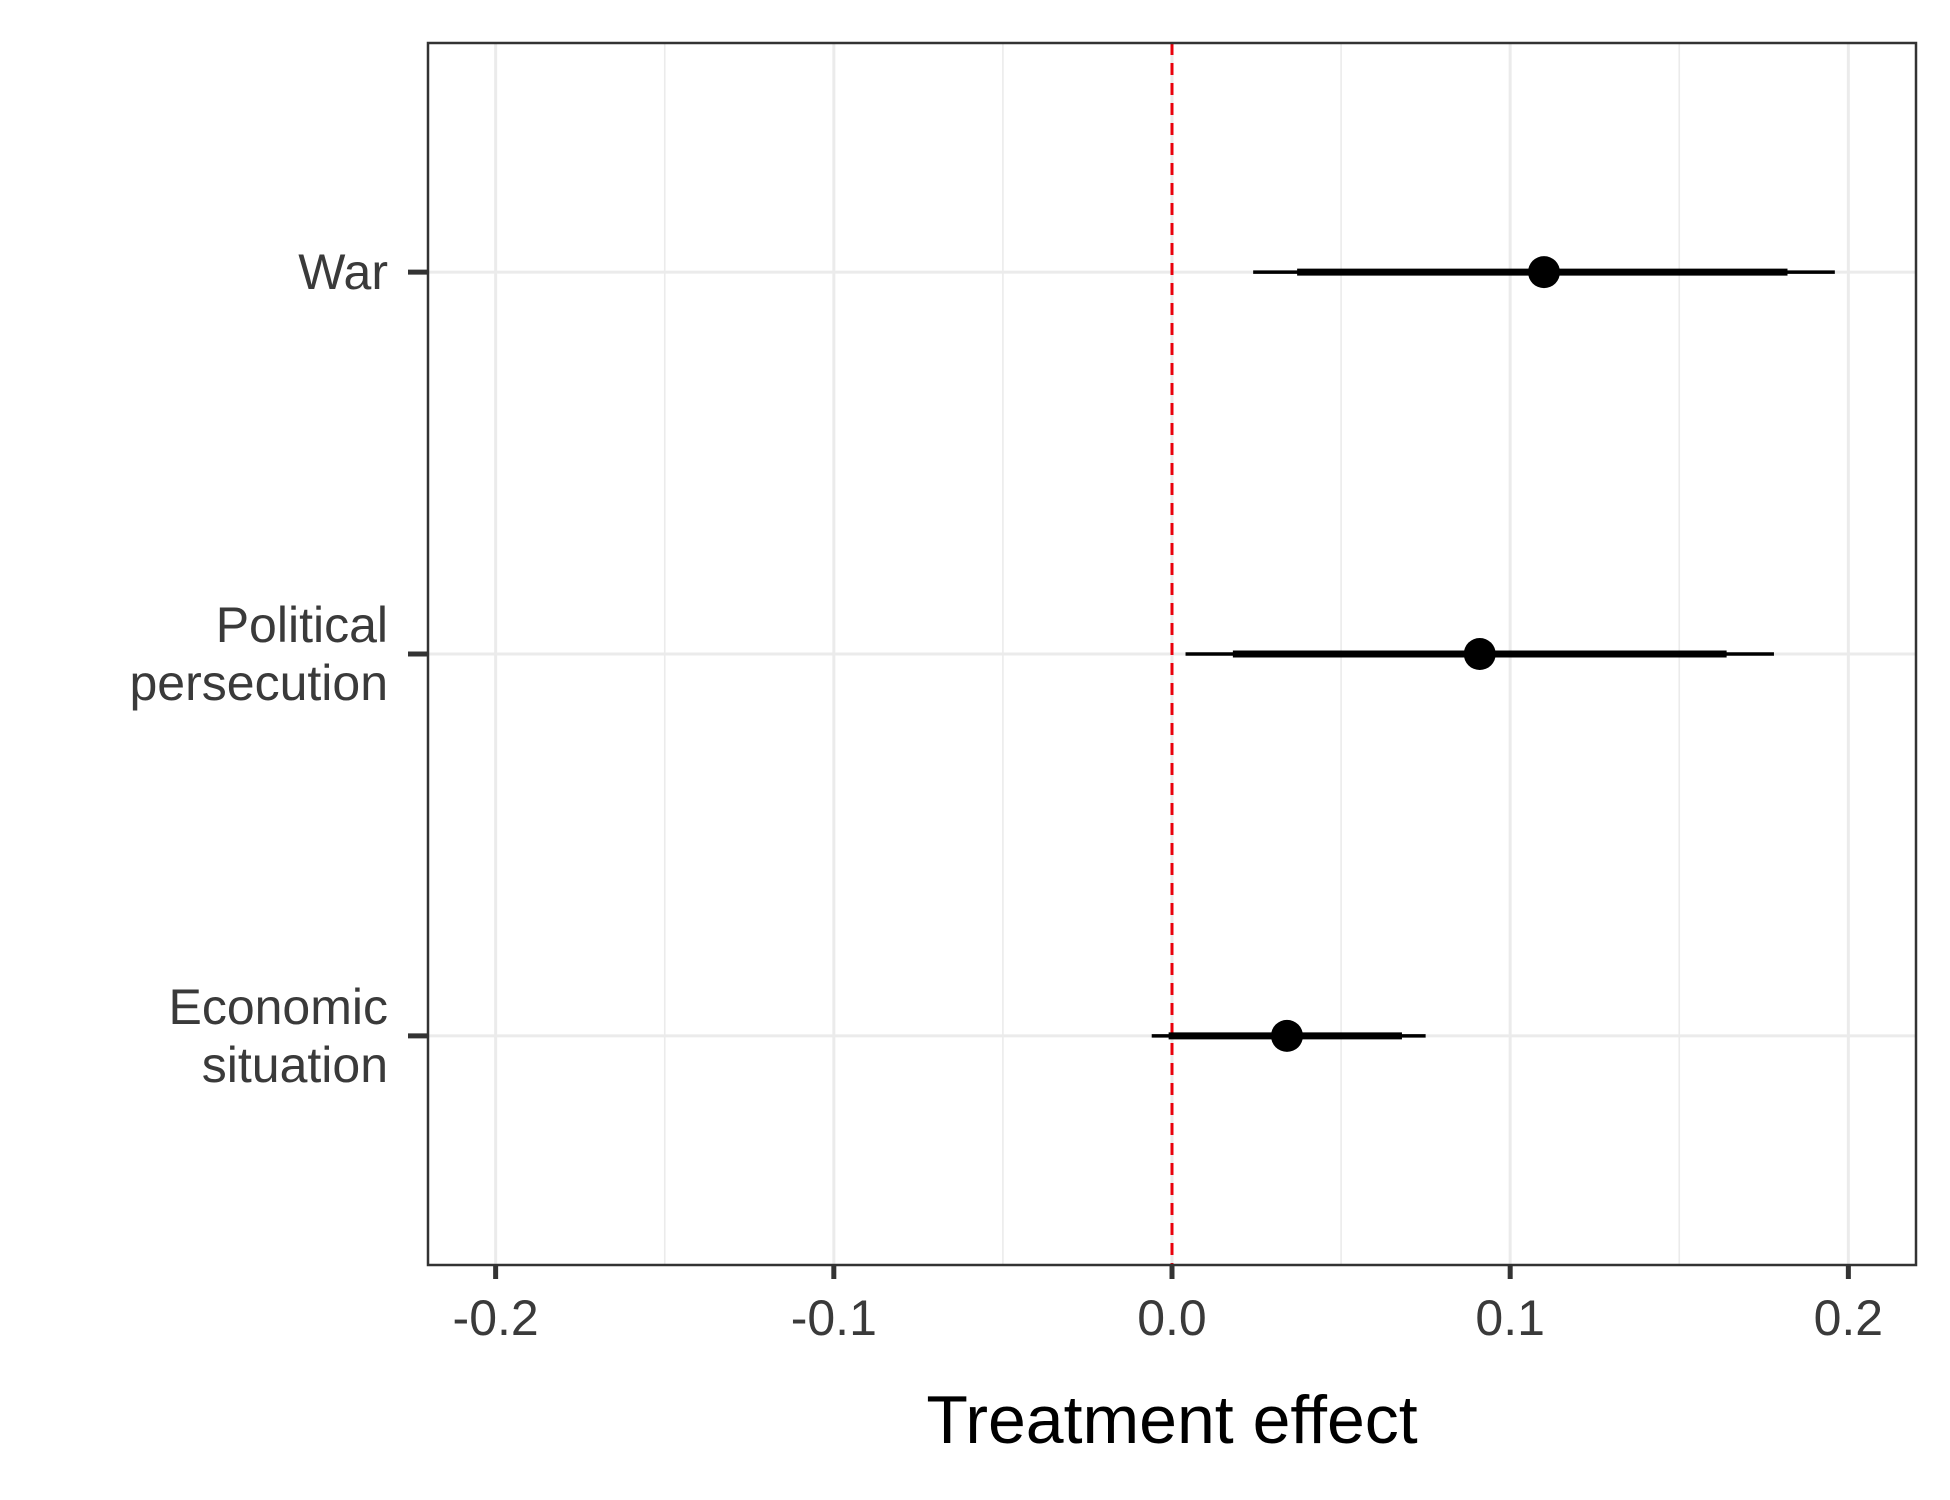  Describe the element at coordinates (278, 1007) in the screenshot. I see `y-tick-label-line: Economic` at that location.